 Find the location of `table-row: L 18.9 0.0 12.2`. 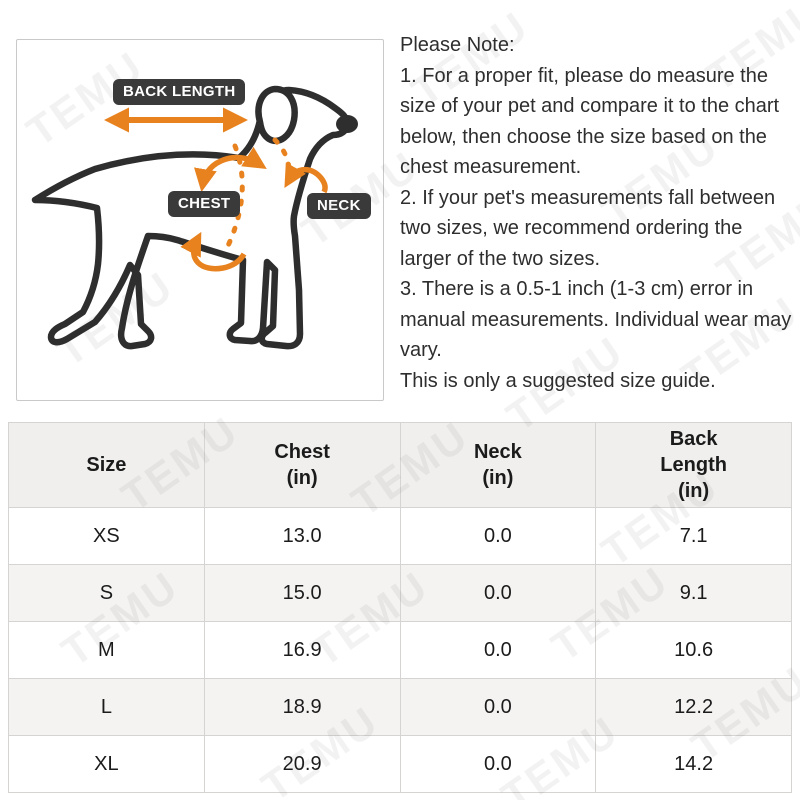

table-row: L 18.9 0.0 12.2 is located at coordinates (400, 707).